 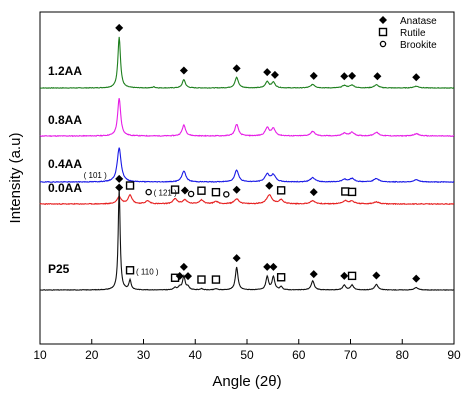 What do you see at coordinates (119, 27) in the screenshot?
I see `marker-diamond-1.2AA-0` at bounding box center [119, 27].